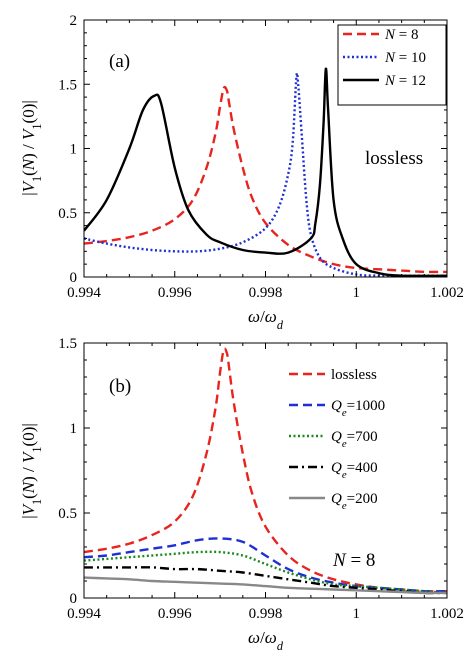  I want to click on y-axis-label: |V1(N) / V1(0)|, so click(31, 471).